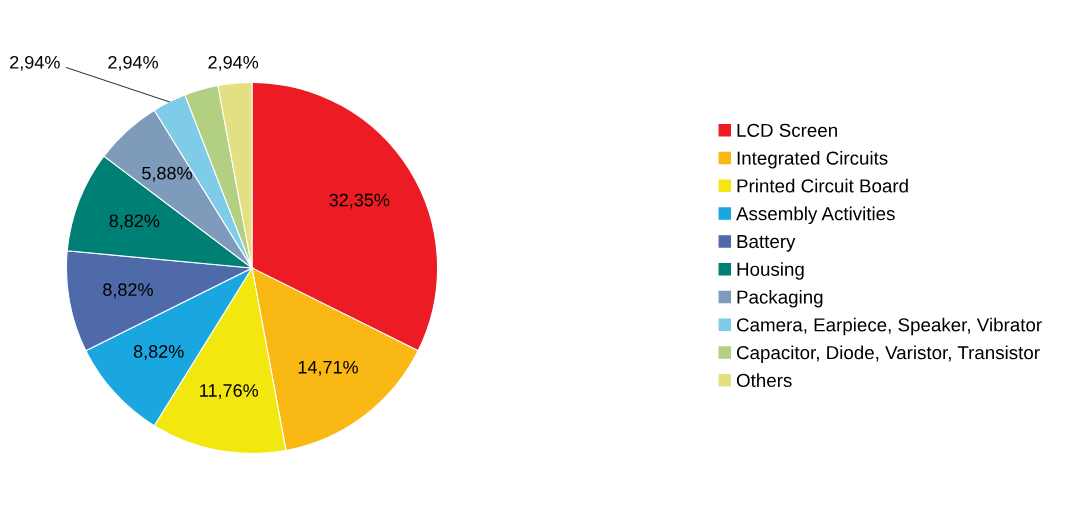 This screenshot has height=514, width=1083. What do you see at coordinates (766, 243) in the screenshot?
I see `legend-label: Battery` at bounding box center [766, 243].